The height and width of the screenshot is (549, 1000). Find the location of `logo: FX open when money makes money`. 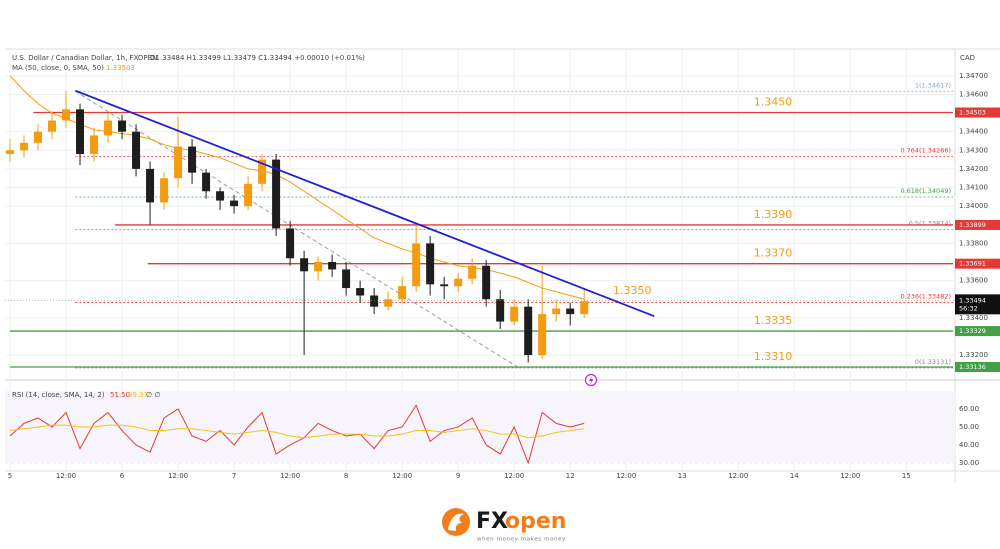

logo: FX open when money makes money is located at coordinates (504, 525).